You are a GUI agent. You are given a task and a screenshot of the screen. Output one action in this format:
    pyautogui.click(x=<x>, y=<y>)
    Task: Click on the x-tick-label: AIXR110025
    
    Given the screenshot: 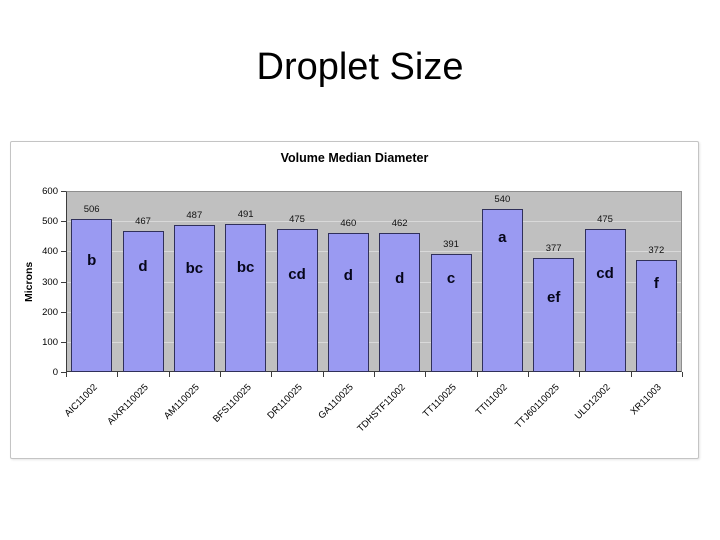 What is the action you would take?
    pyautogui.click(x=128, y=405)
    